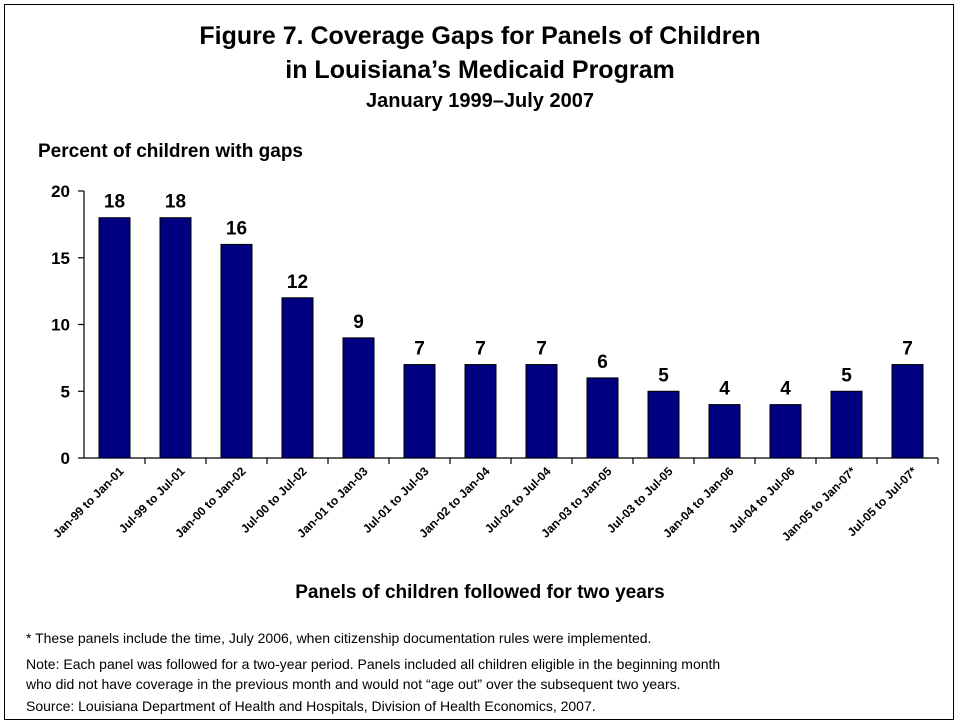  Describe the element at coordinates (170, 151) in the screenshot. I see `y-axis-label: Percent of children with gaps` at that location.